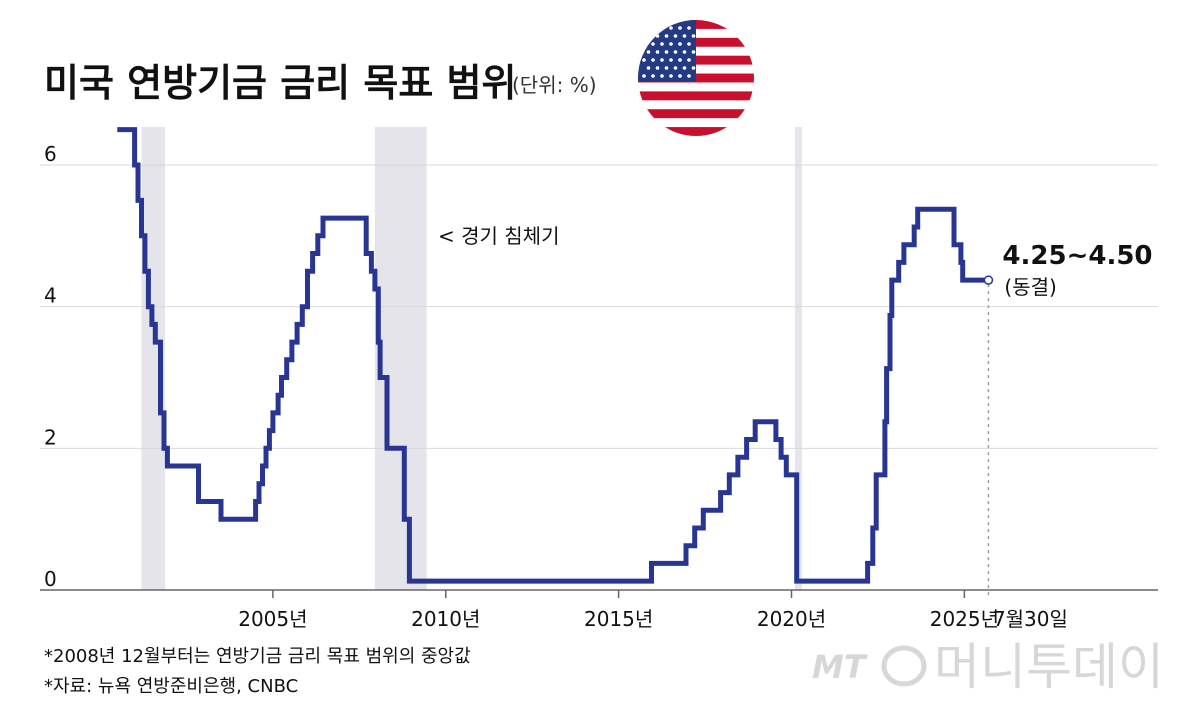 Image resolution: width=1200 pixels, height=715 pixels. What do you see at coordinates (1077, 256) in the screenshot?
I see `data-label-value: 4.25~4.50` at bounding box center [1077, 256].